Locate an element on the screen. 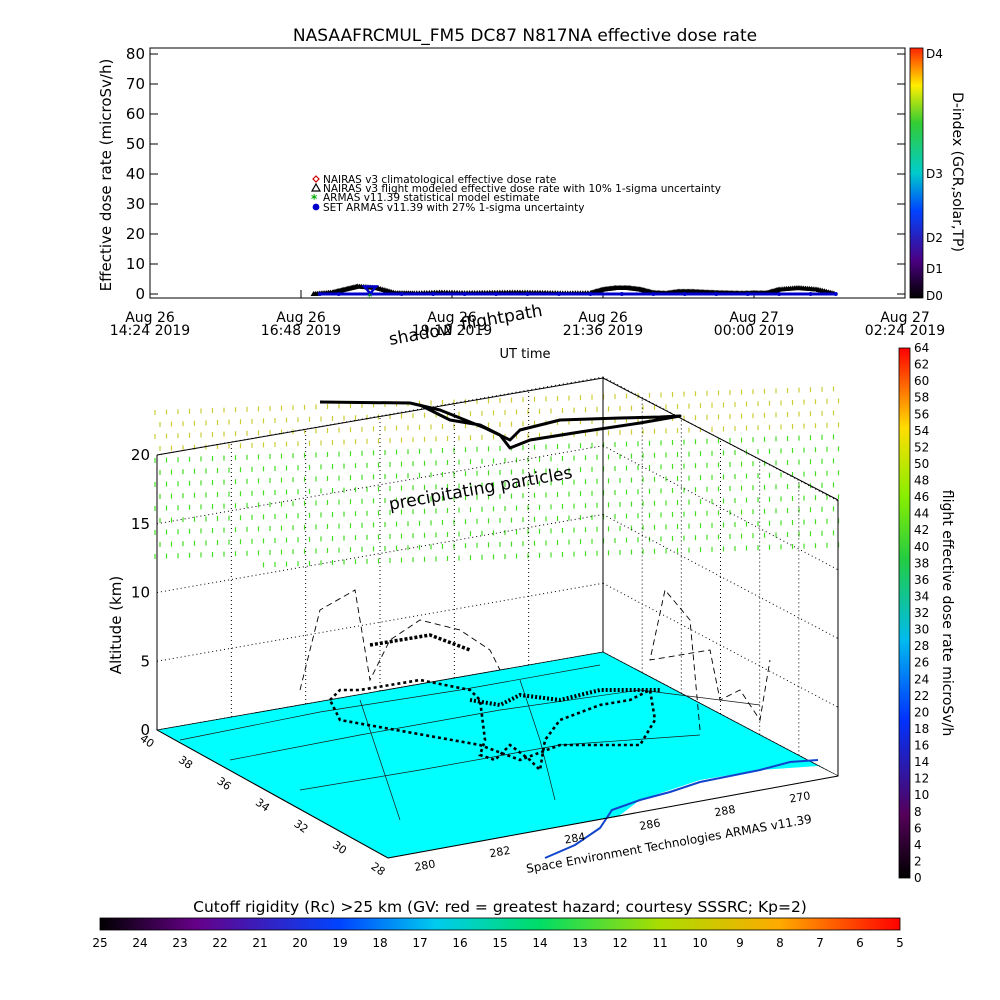 The width and height of the screenshot is (1000, 1000). altitude-ticks: 0 5 10 15 20 is located at coordinates (140, 592).